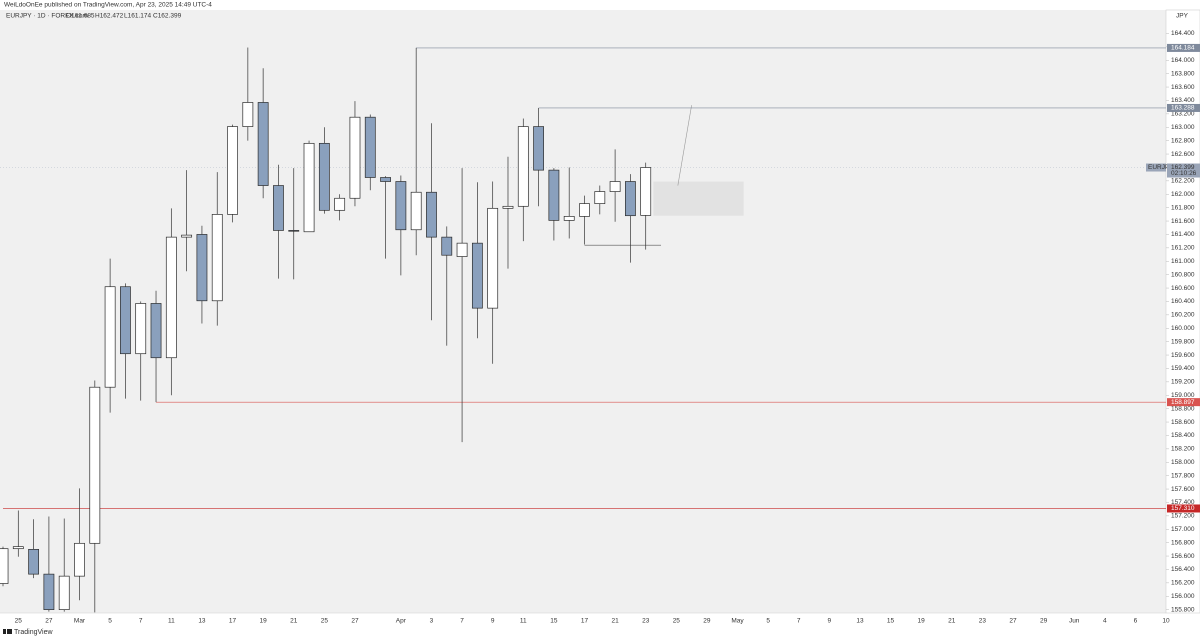 This screenshot has width=1200, height=639. Describe the element at coordinates (1183, 48) in the screenshot. I see `level-label: 164.184` at that location.